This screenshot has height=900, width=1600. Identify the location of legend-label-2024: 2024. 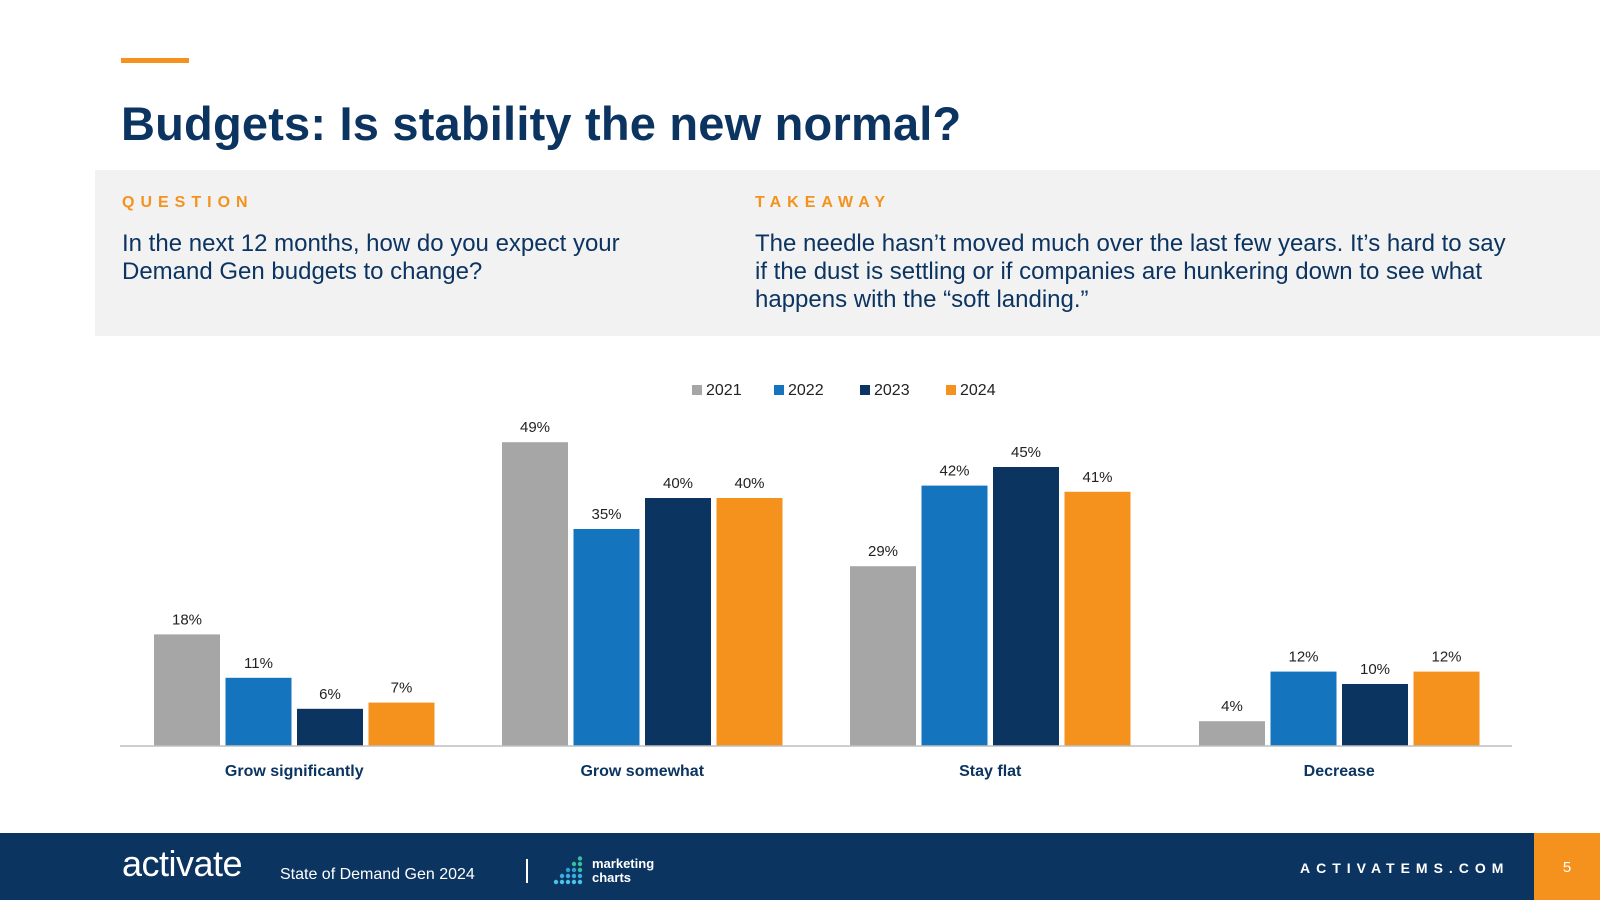
(978, 390).